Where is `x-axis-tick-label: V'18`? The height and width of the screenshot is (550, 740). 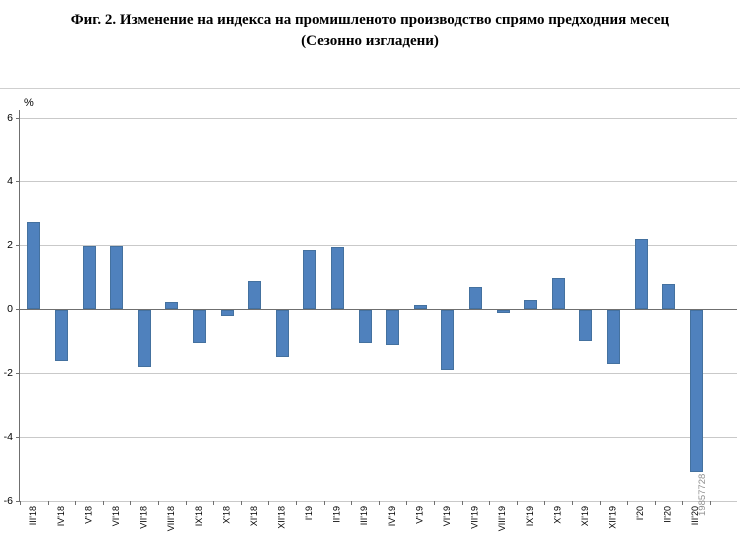 x-axis-tick-label: V'18 is located at coordinates (88, 515).